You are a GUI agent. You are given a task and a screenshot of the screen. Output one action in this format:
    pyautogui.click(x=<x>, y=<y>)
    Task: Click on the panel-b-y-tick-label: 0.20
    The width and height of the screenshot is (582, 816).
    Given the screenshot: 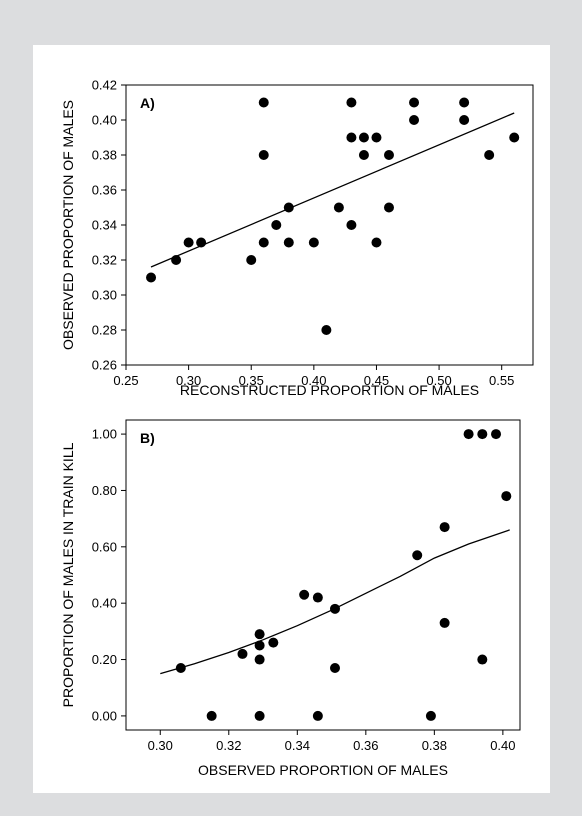 What is the action you would take?
    pyautogui.click(x=104, y=659)
    